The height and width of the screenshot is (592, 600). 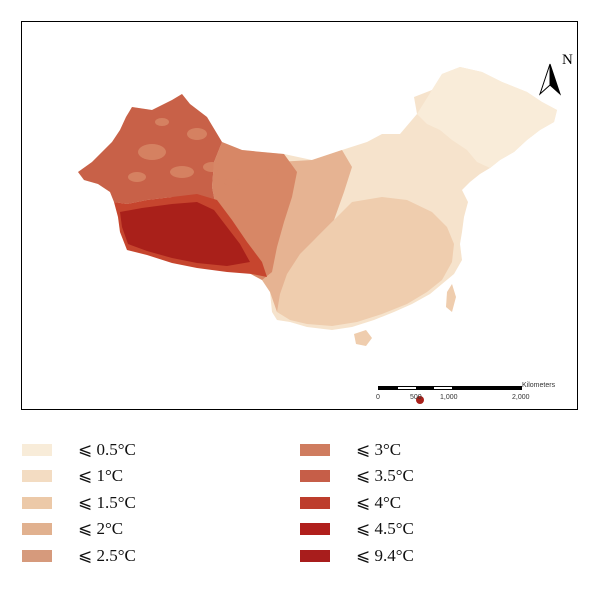 What do you see at coordinates (550, 79) in the screenshot?
I see `north-arrow-icon` at bounding box center [550, 79].